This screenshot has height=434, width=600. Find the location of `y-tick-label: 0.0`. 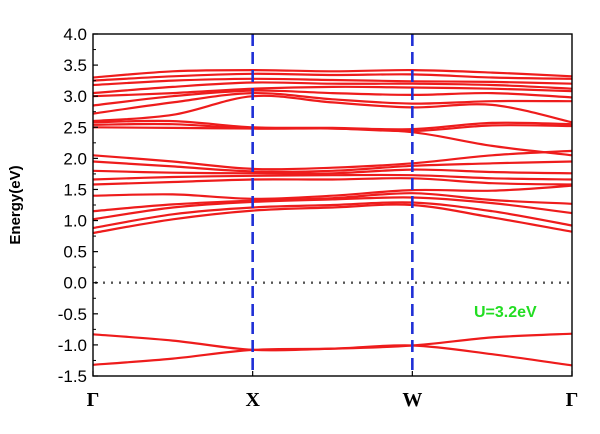

y-tick-label: 0.0 is located at coordinates (75, 283).